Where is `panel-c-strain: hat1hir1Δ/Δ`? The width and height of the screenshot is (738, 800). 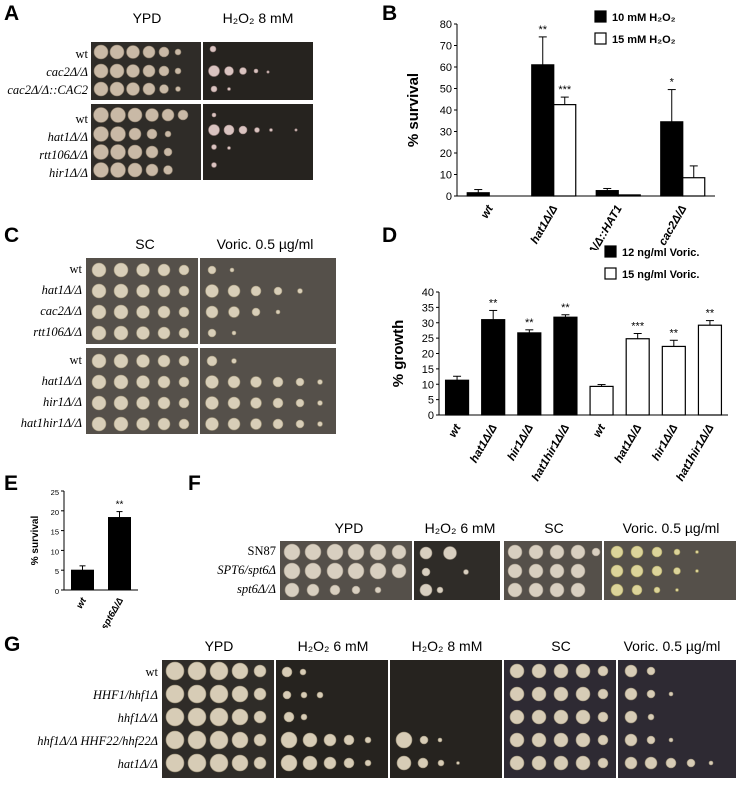 panel-c-strain: hat1hir1Δ/Δ is located at coordinates (51, 423).